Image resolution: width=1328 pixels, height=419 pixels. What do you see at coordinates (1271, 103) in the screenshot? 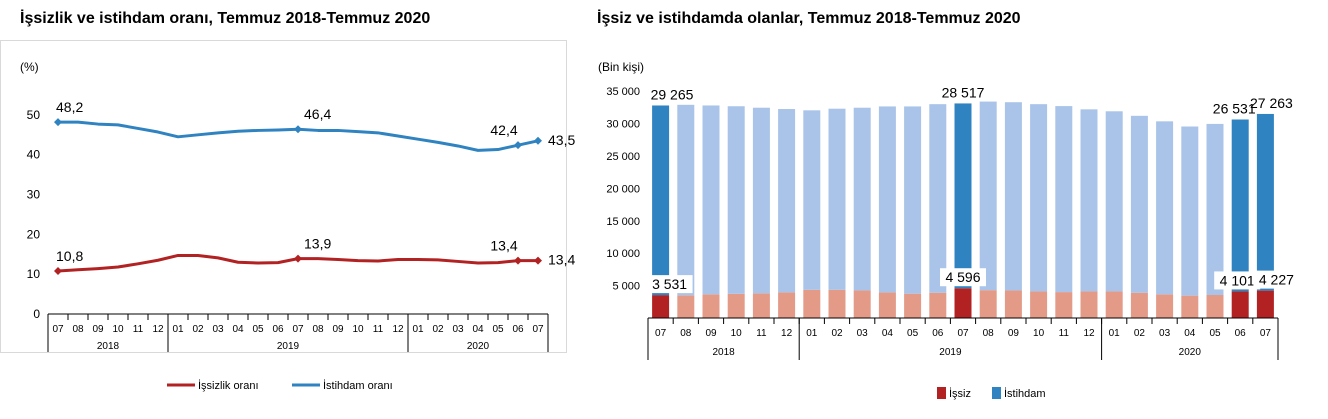
I see `data-label-istihdam: 27 263` at bounding box center [1271, 103].